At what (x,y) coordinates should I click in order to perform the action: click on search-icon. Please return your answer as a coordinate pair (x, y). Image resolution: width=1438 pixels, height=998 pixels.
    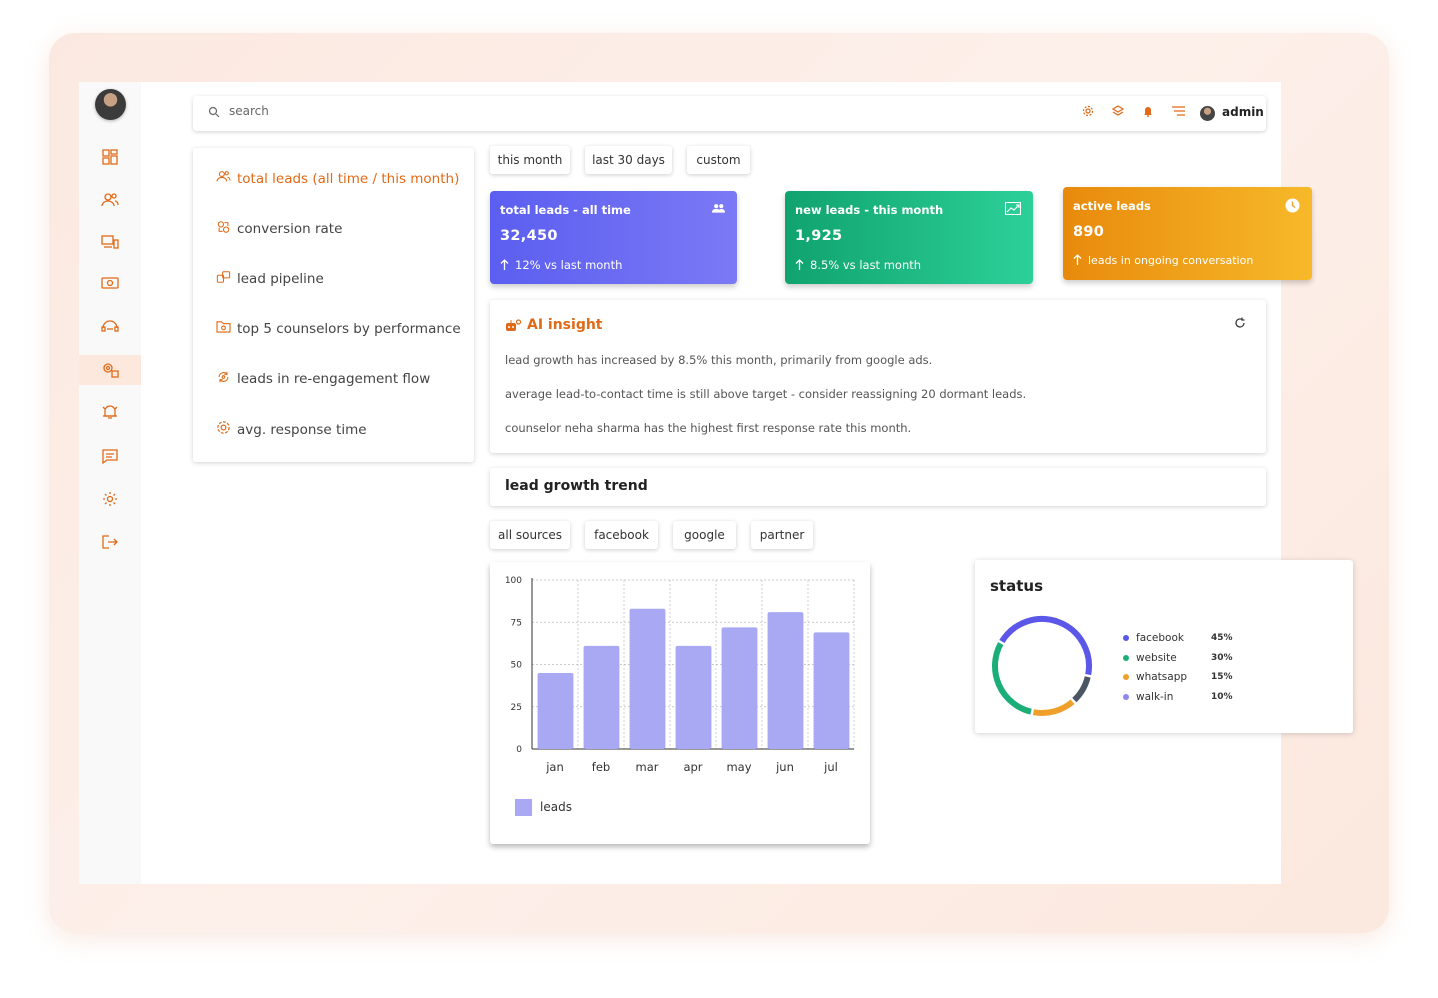
    Looking at the image, I should click on (214, 113).